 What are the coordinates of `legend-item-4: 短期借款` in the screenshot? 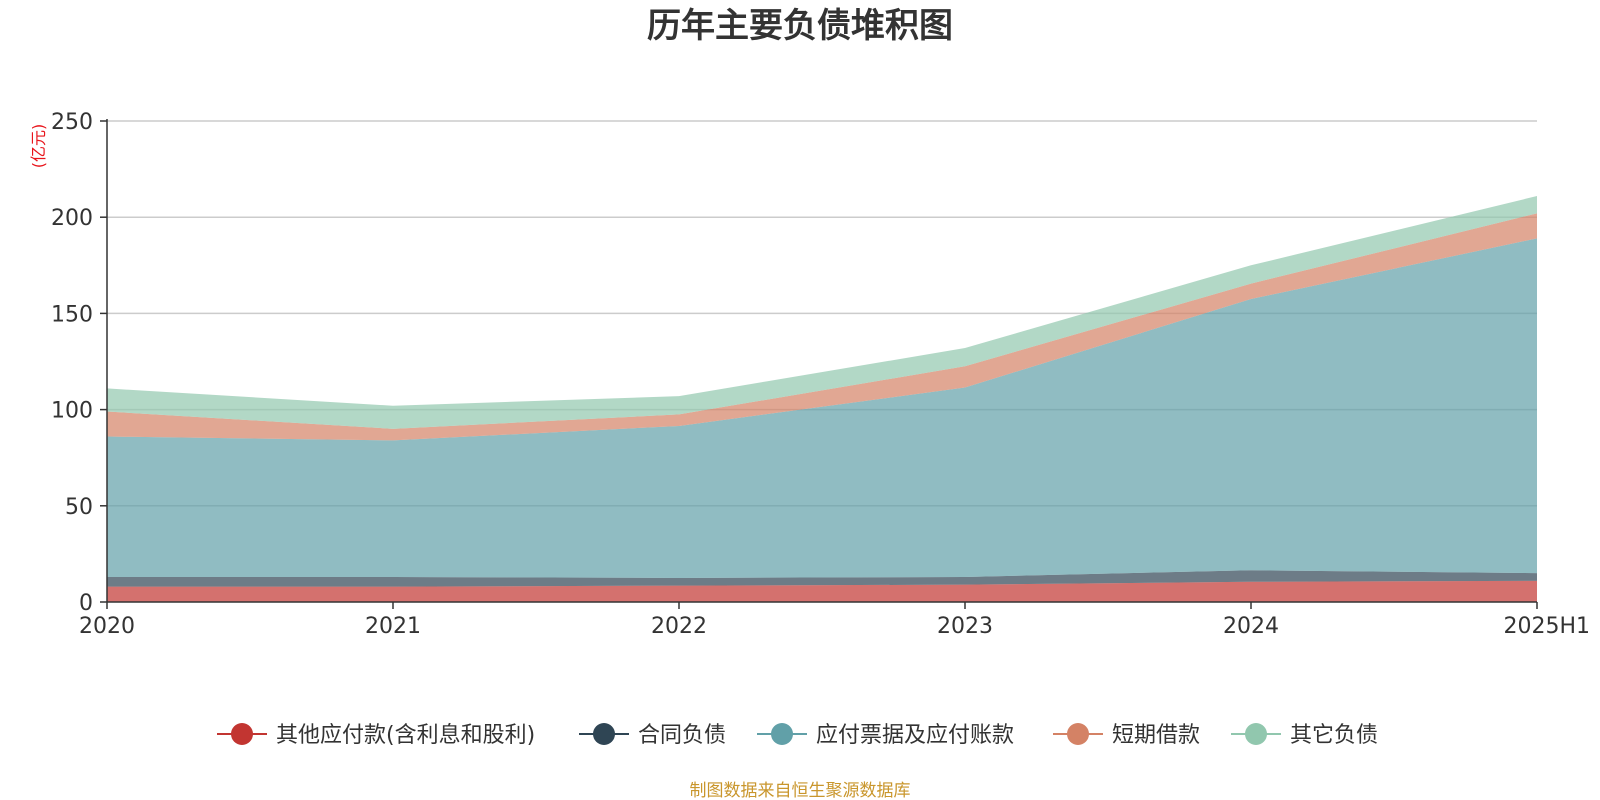 It's located at (1126, 735).